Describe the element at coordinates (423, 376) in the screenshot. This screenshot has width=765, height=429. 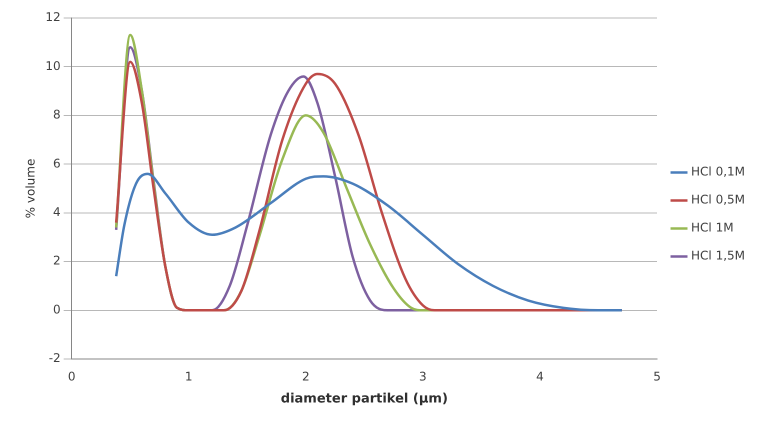
I see `x-tick-label: 3` at that location.